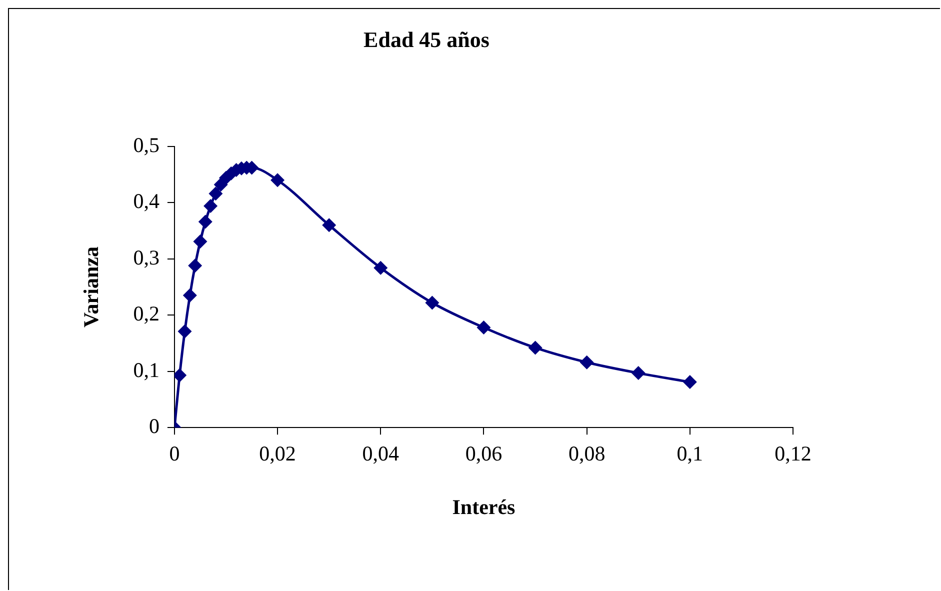 The width and height of the screenshot is (941, 591). Describe the element at coordinates (146, 257) in the screenshot. I see `y-tick-label: 0,3` at that location.